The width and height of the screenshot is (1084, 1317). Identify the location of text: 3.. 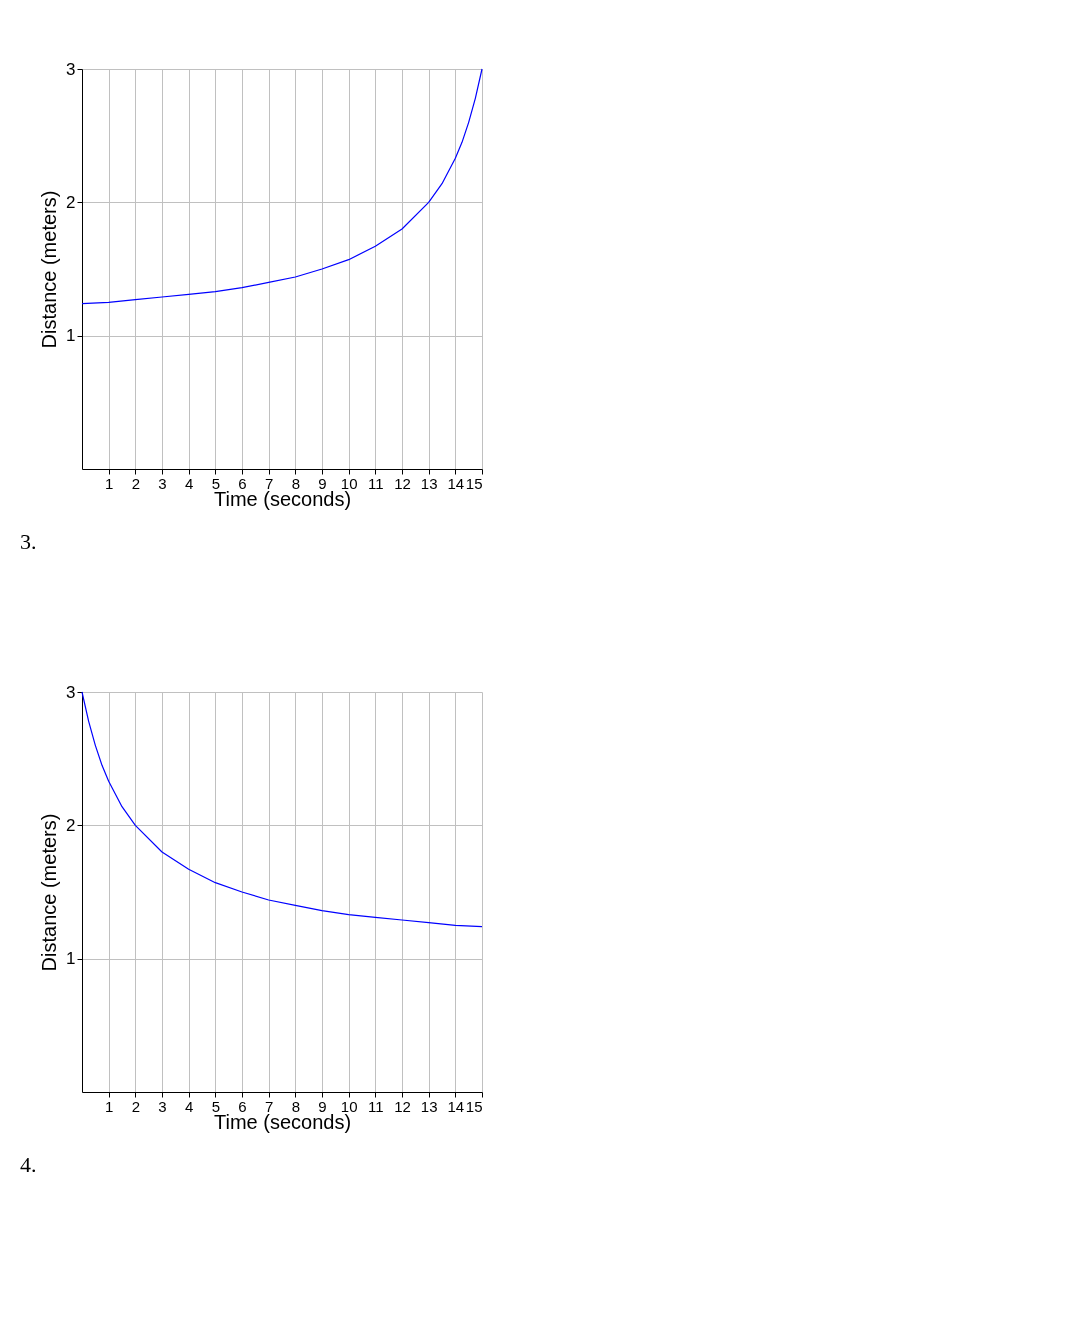
(28, 541).